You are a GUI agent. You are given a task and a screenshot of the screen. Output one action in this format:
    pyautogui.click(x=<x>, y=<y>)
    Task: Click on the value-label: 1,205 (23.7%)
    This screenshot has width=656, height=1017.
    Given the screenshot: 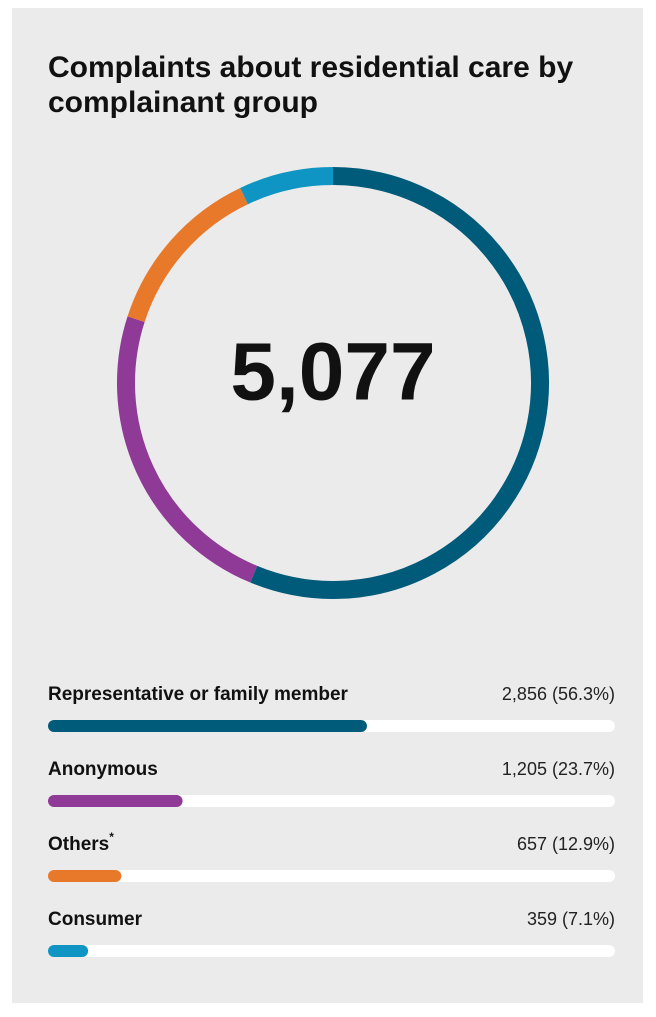 What is the action you would take?
    pyautogui.click(x=558, y=769)
    